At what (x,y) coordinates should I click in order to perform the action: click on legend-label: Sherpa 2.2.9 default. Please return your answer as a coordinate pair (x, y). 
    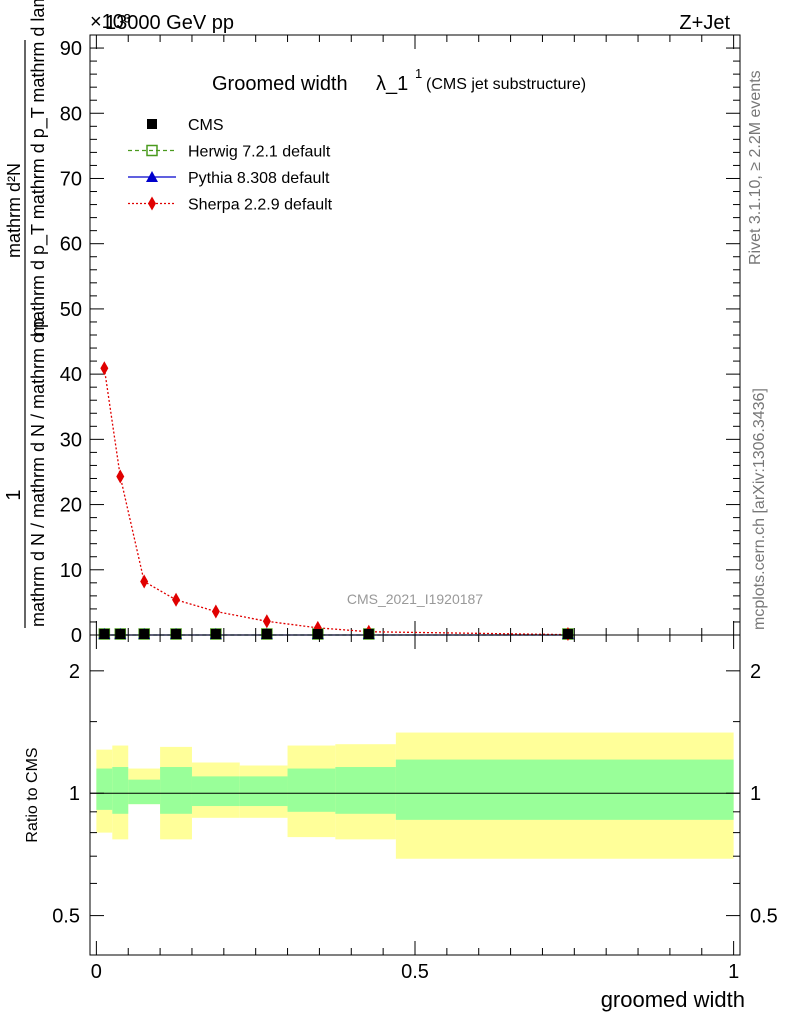
    Looking at the image, I should click on (260, 205).